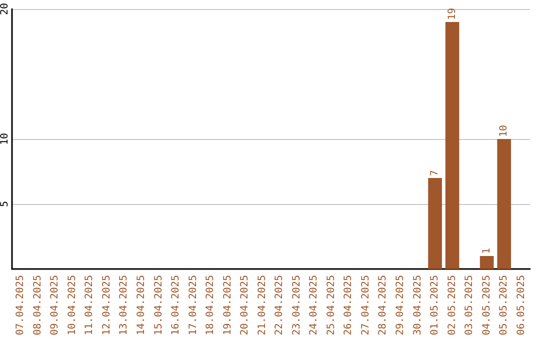 This screenshot has width=540, height=340. What do you see at coordinates (106, 305) in the screenshot?
I see `x-tick-label: 12.04.2025` at bounding box center [106, 305].